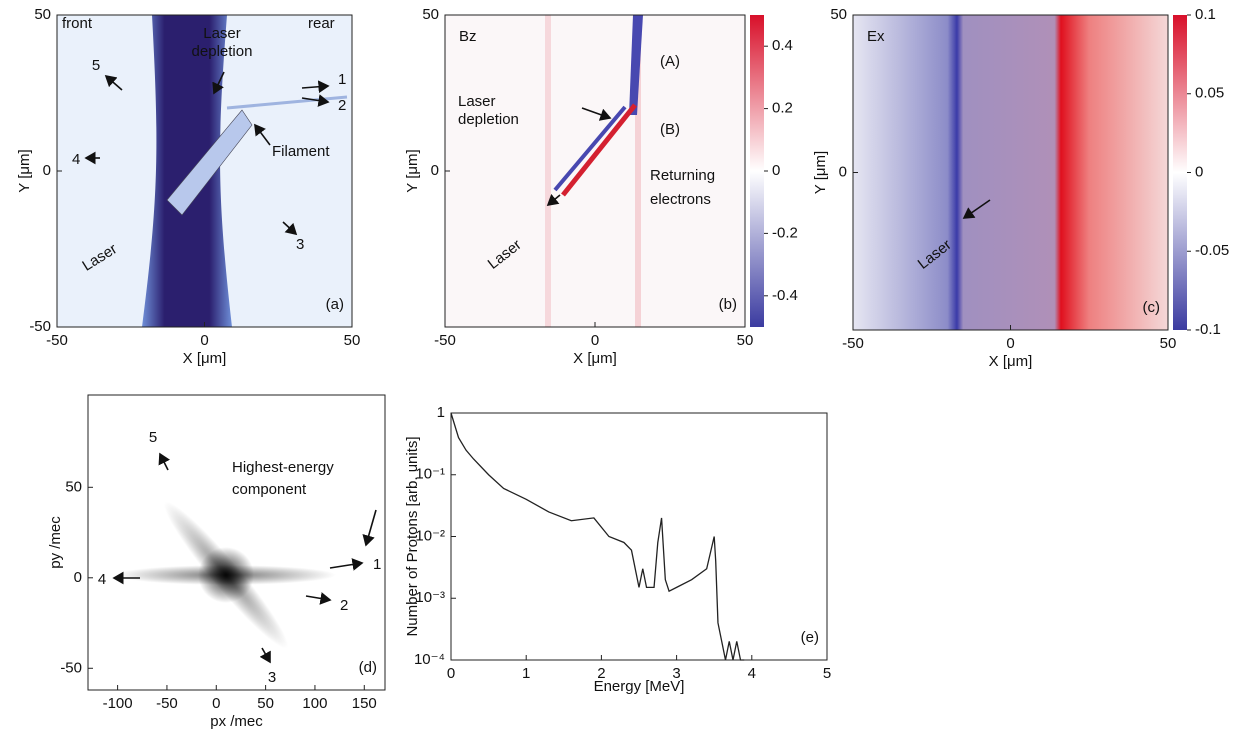 The width and height of the screenshot is (1237, 743). I want to click on y-tick-label: 10⁻², so click(430, 535).